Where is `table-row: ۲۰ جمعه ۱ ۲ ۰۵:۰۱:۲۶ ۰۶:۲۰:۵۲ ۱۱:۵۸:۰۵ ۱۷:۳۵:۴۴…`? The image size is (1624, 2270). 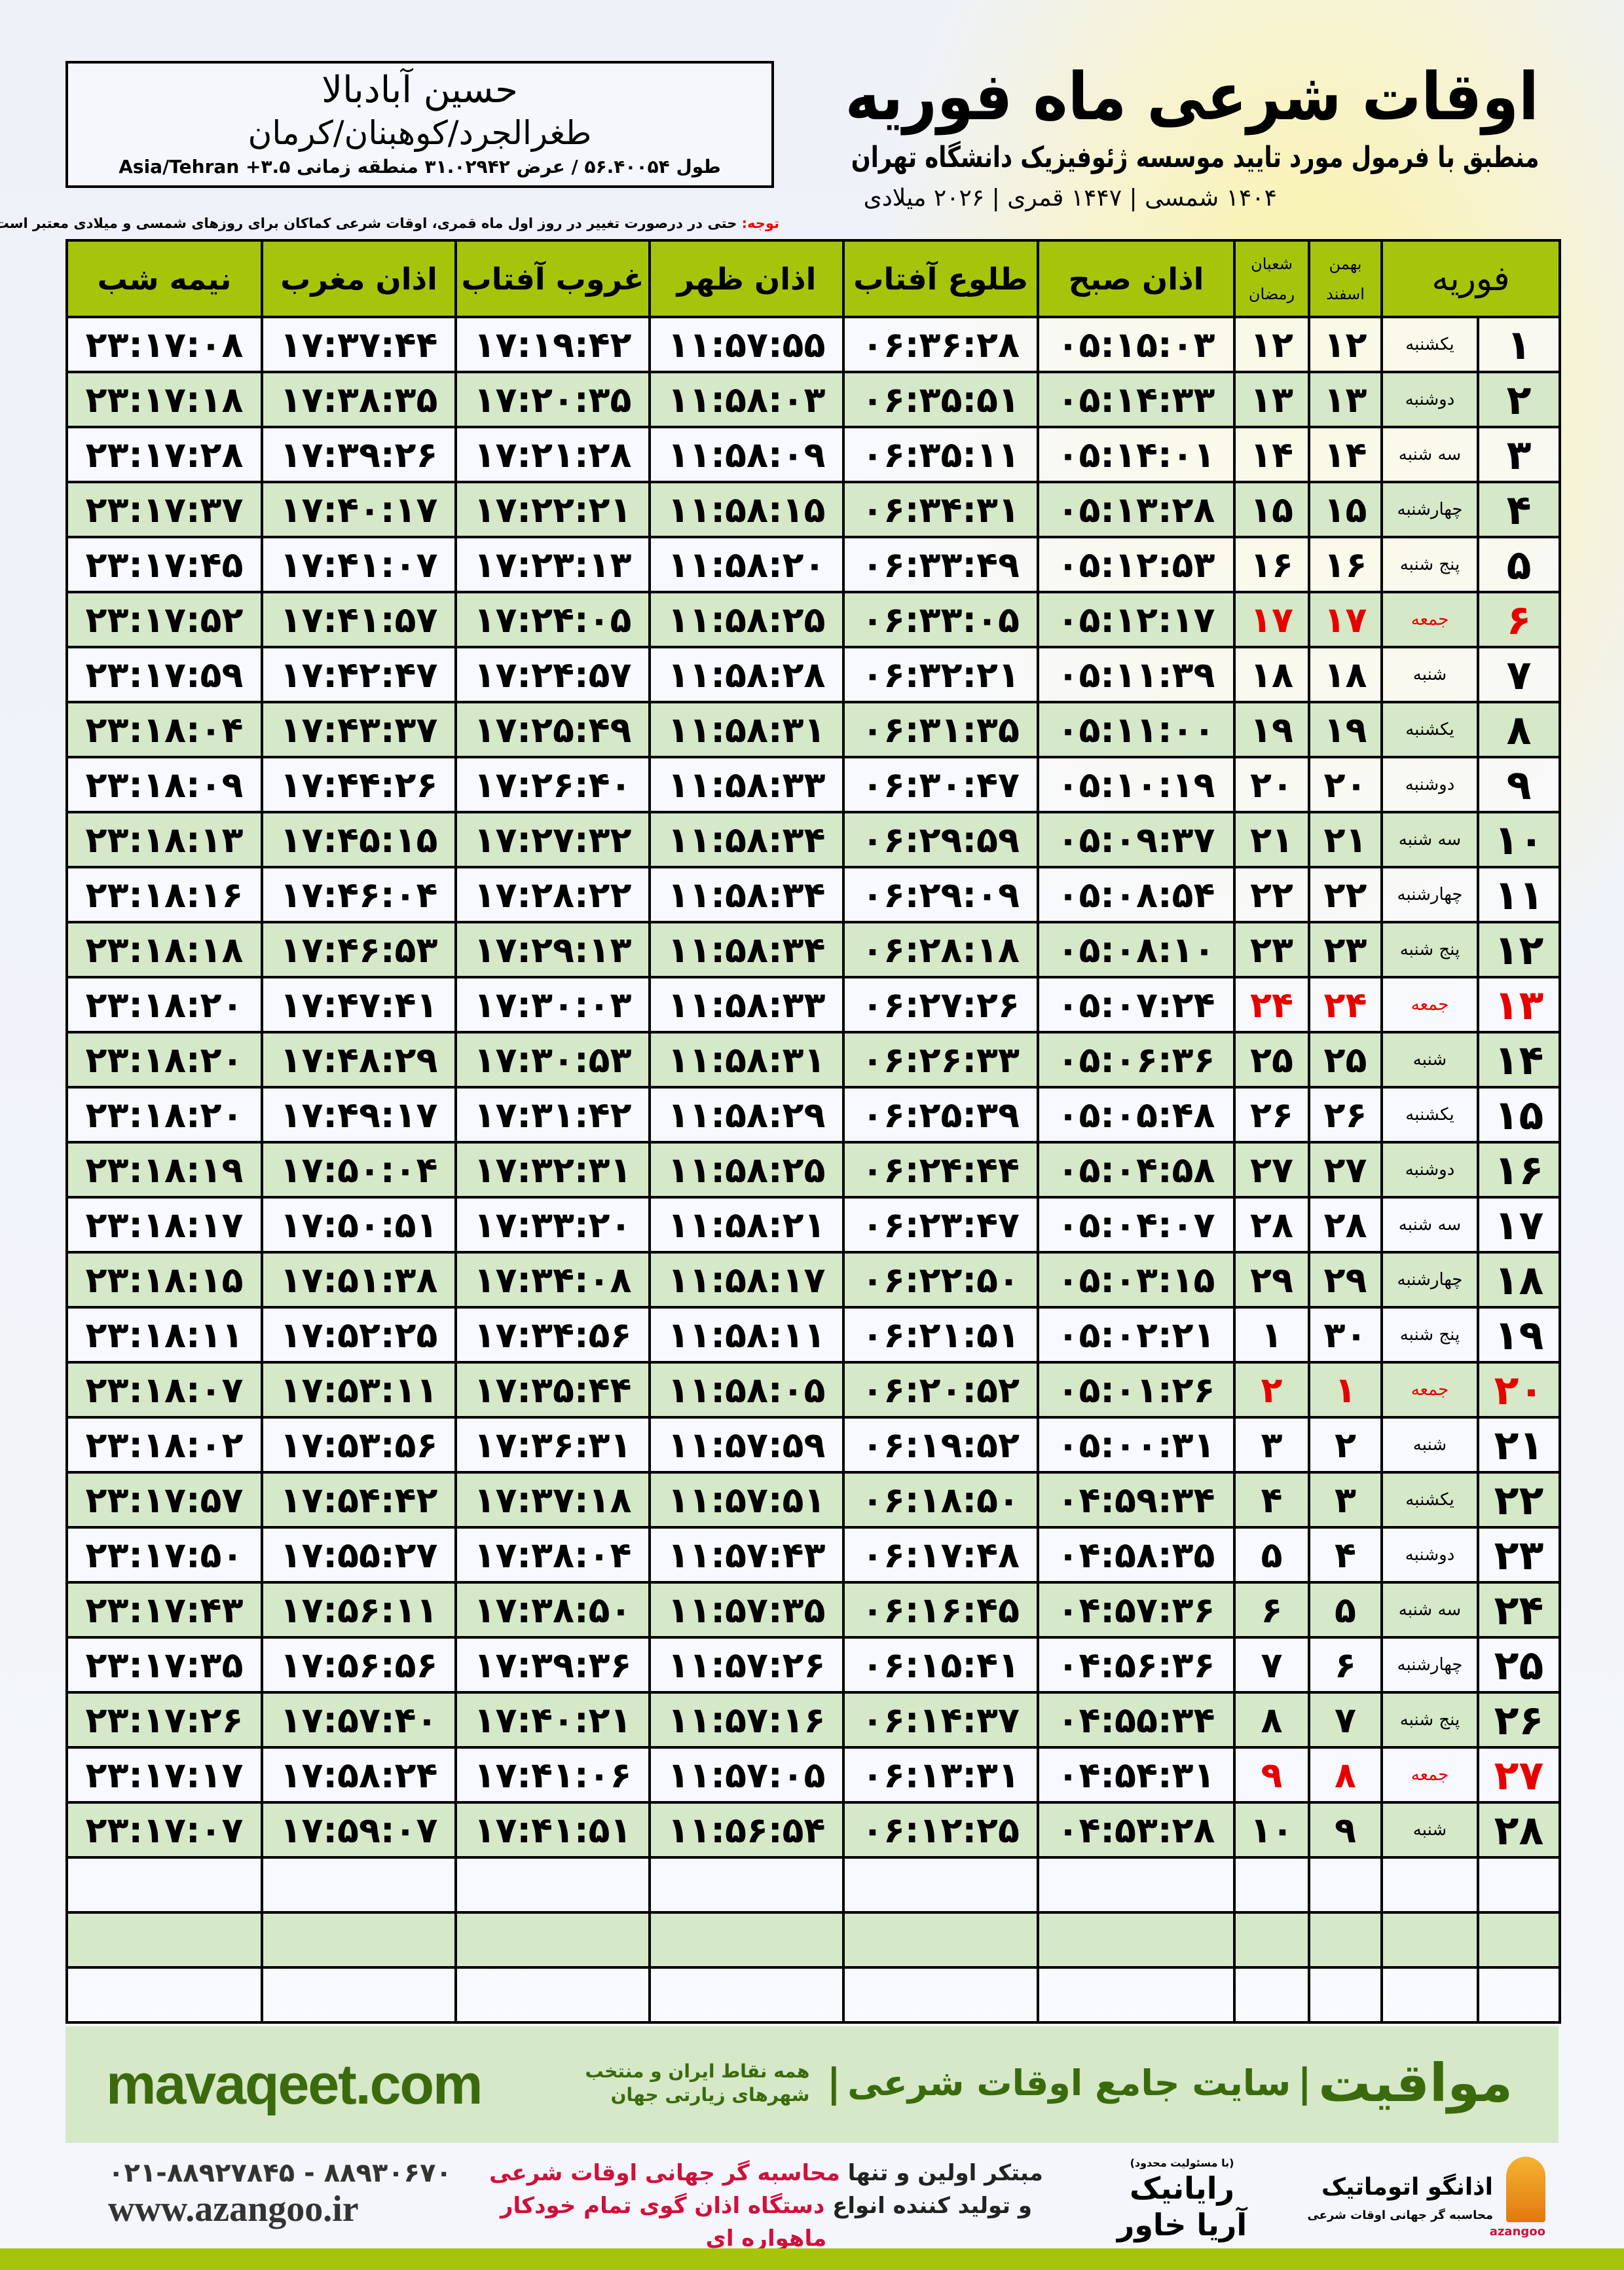 table-row: ۲۰ جمعه ۱ ۲ ۰۵:۰۱:۲۶ ۰۶:۲۰:۵۲ ۱۱:۵۸:۰۵ ۱۷:۳۵:۴۴… is located at coordinates (813, 1390).